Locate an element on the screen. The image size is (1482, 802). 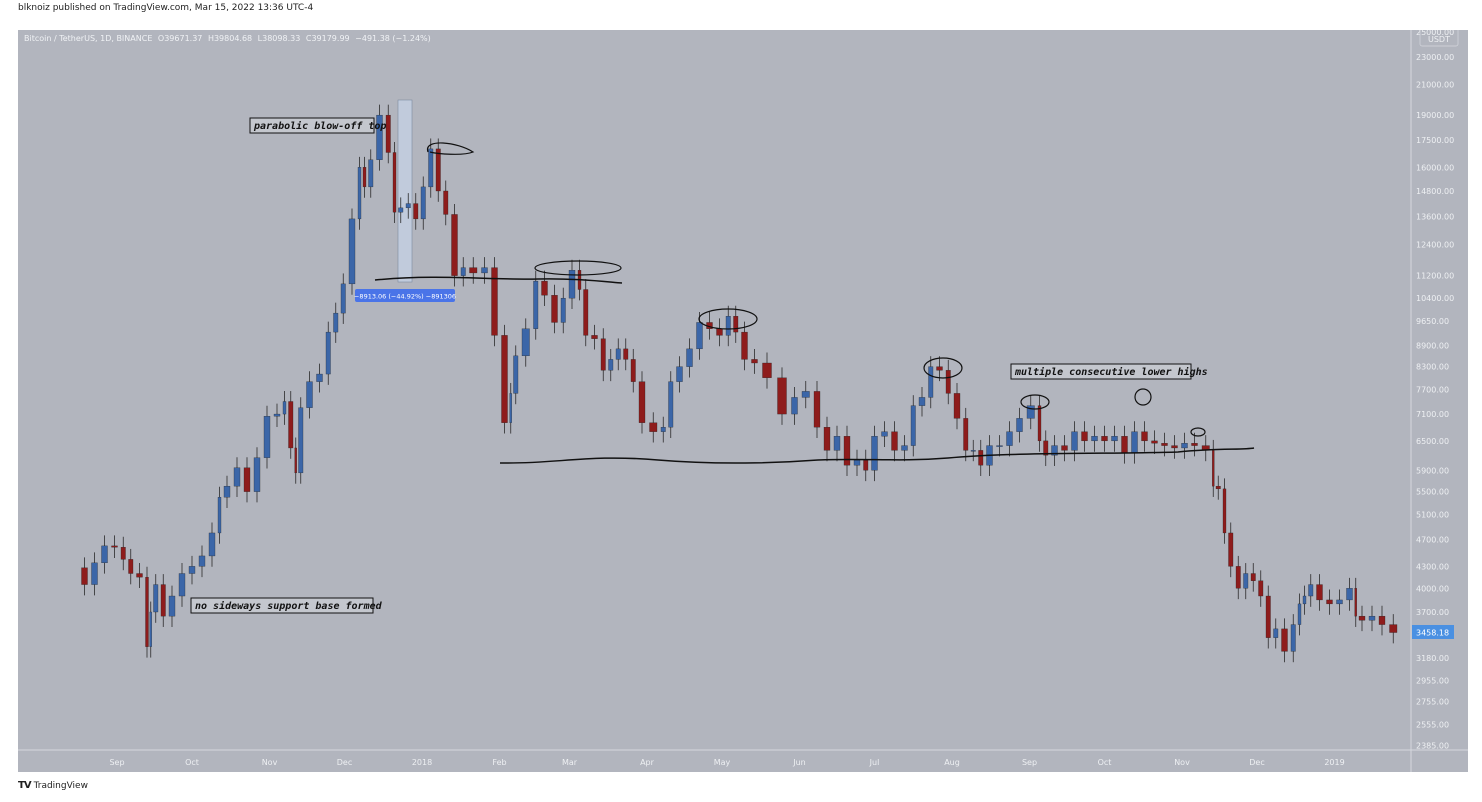
y-tick-label: 2555.00 is located at coordinates (1432, 724).